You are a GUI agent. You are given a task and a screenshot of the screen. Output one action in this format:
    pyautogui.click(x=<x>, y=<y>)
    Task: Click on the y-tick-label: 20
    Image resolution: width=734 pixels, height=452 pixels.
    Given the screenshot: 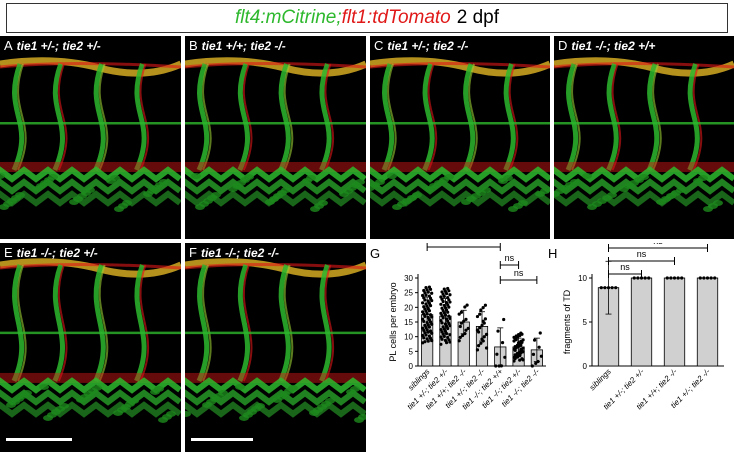 What is the action you would take?
    pyautogui.click(x=408, y=307)
    